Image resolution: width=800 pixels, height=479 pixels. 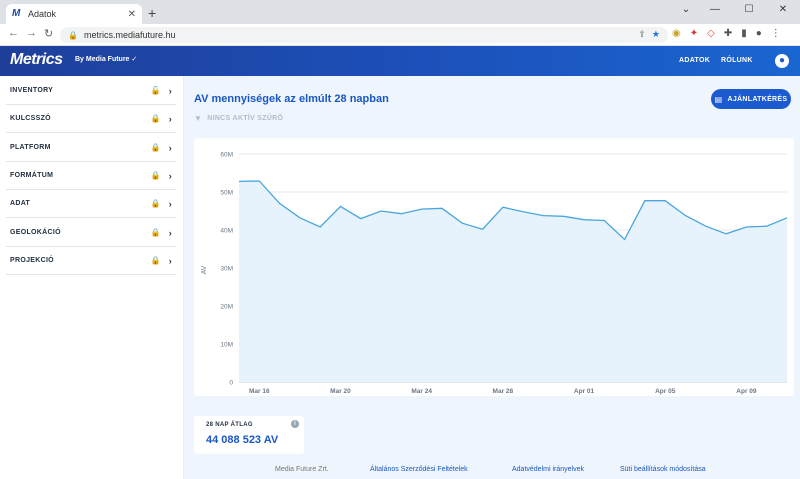 I want to click on chart-series-line, so click(x=513, y=210).